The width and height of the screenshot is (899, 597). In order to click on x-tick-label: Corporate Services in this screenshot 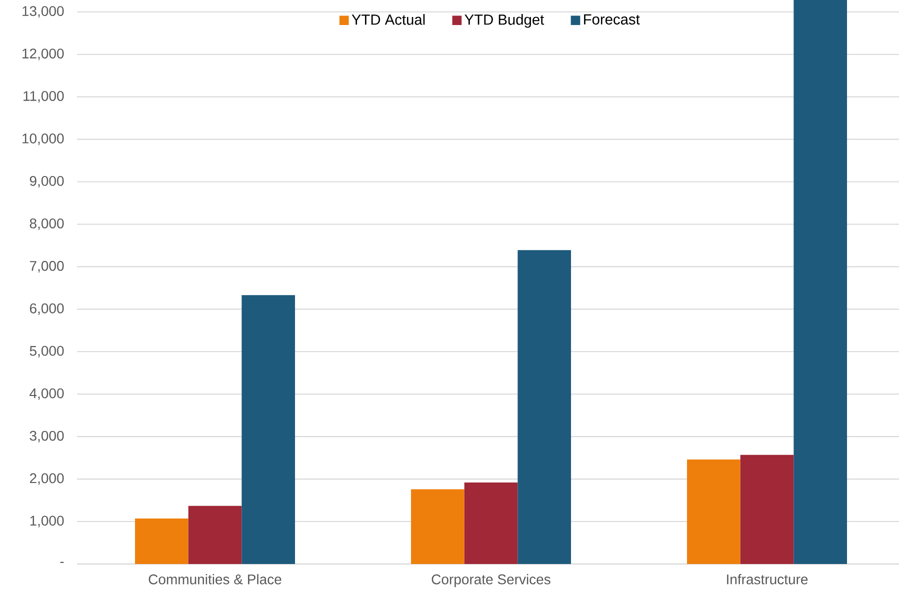, I will do `click(491, 581)`.